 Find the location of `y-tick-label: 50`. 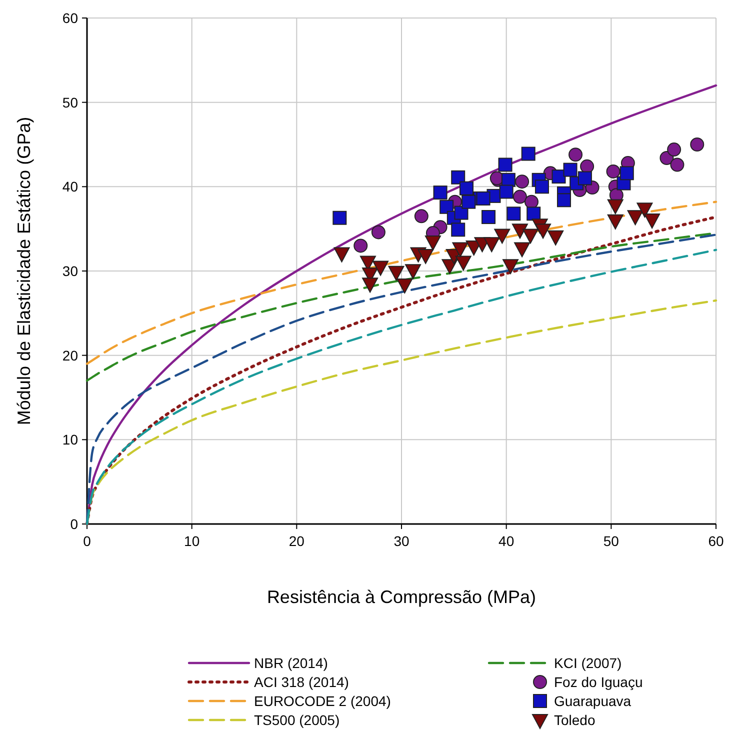

y-tick-label: 50 is located at coordinates (70, 102).